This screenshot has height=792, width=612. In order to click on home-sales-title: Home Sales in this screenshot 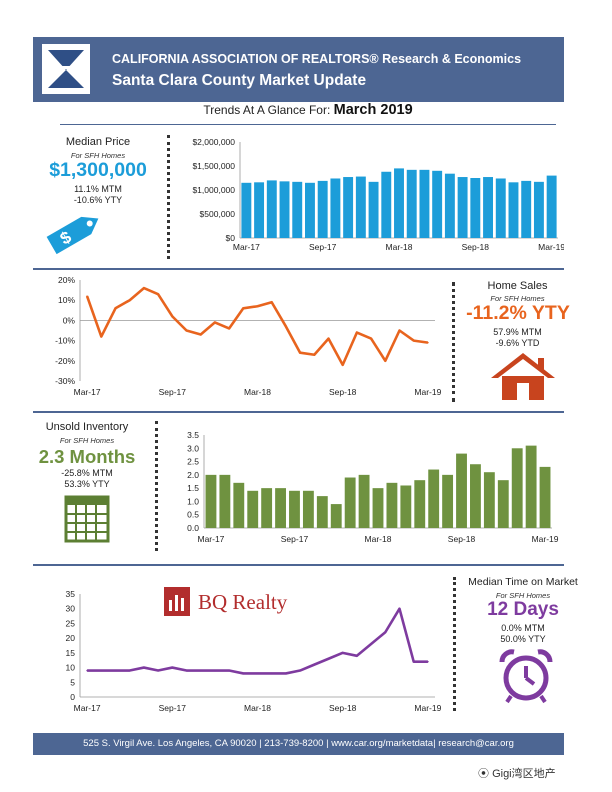, I will do `click(517, 286)`.